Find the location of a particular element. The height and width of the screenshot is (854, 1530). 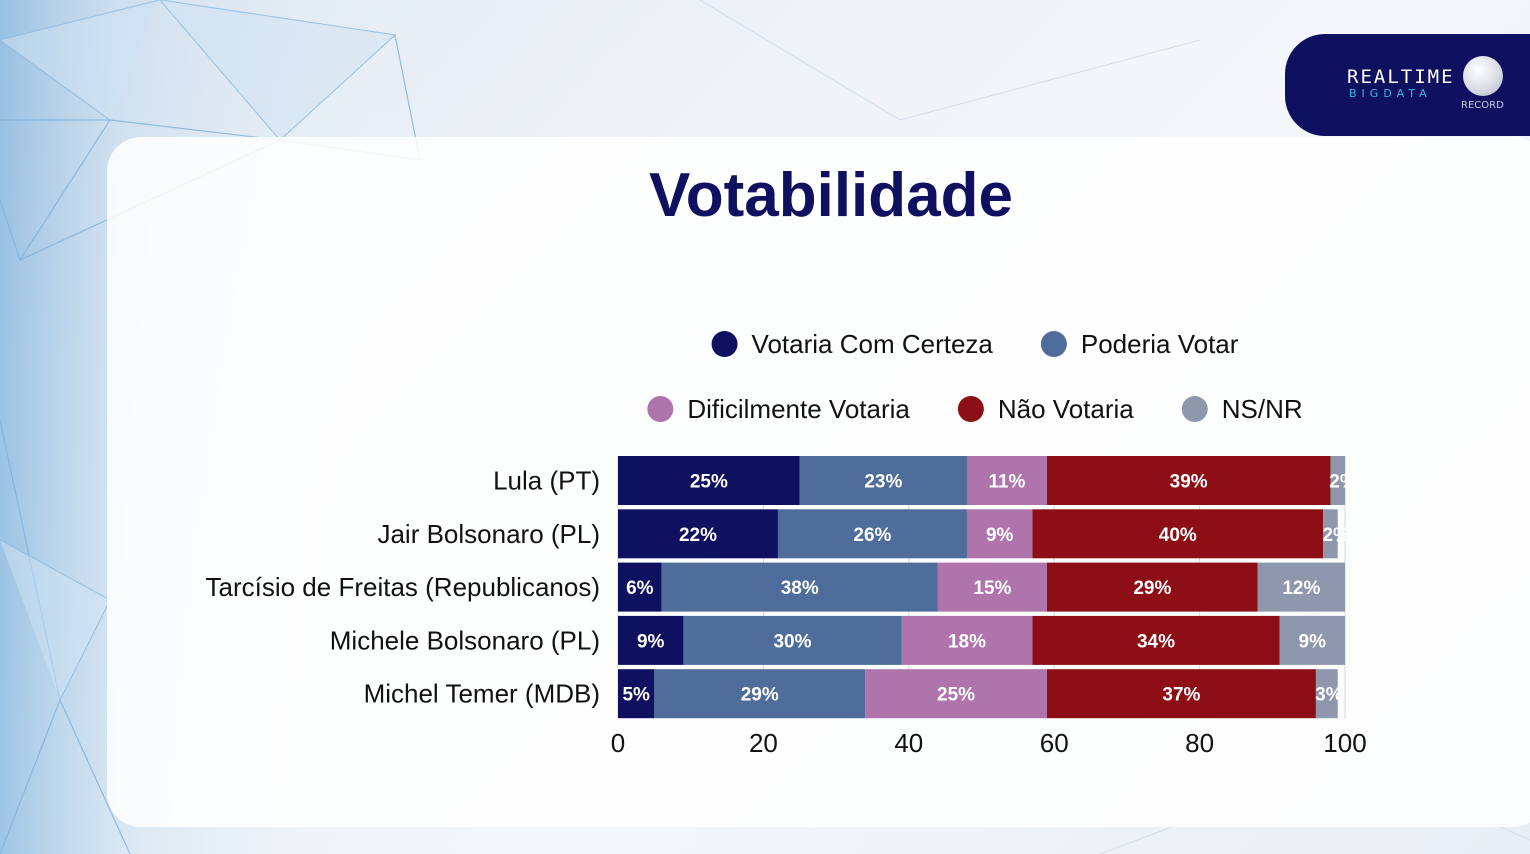

x-tick-label: 40 is located at coordinates (908, 743).